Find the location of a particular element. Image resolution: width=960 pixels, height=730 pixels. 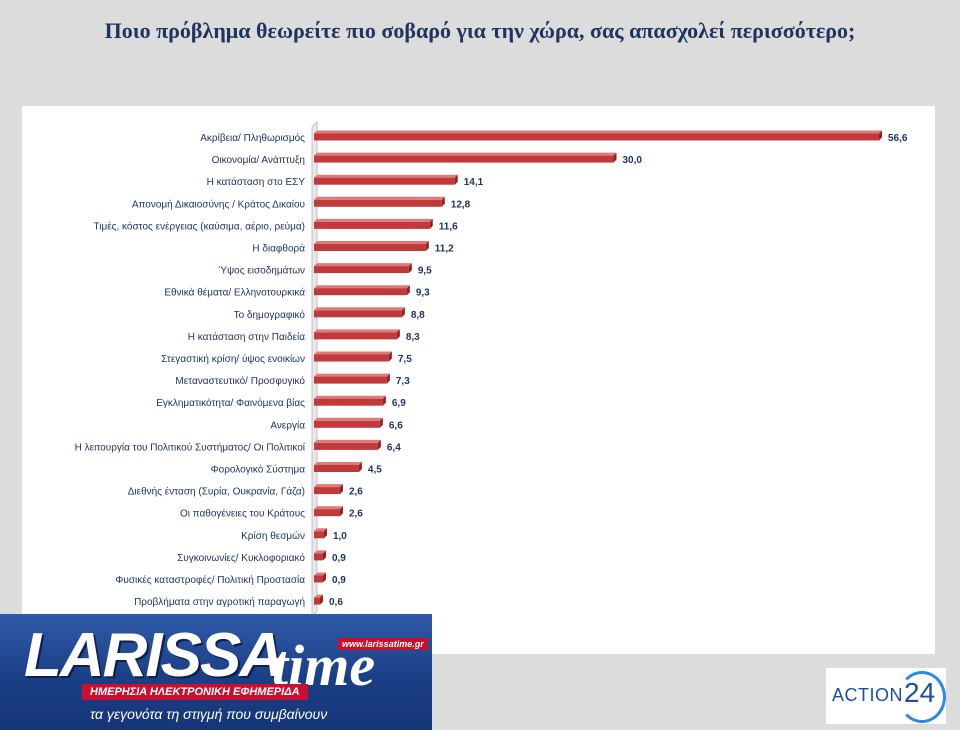

larissa-slogan: τα γεγονότα τη στιγμή που συμβαίνουν is located at coordinates (209, 714).